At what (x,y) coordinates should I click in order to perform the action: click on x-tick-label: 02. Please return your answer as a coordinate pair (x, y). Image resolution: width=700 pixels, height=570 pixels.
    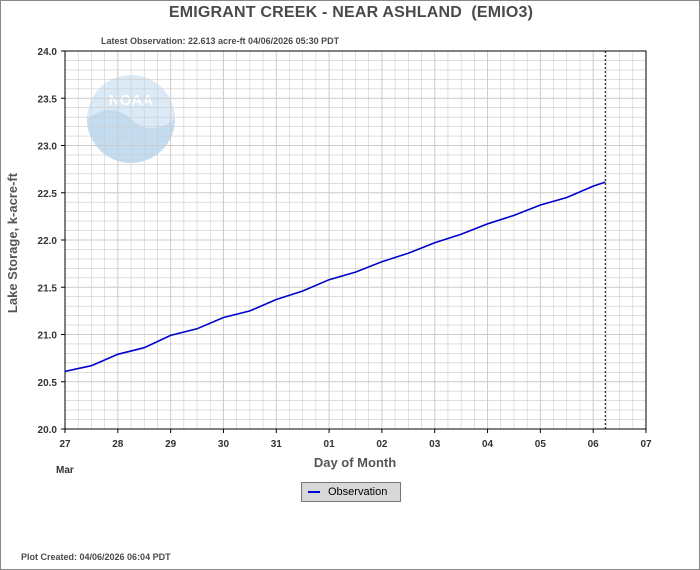
    Looking at the image, I should click on (382, 444).